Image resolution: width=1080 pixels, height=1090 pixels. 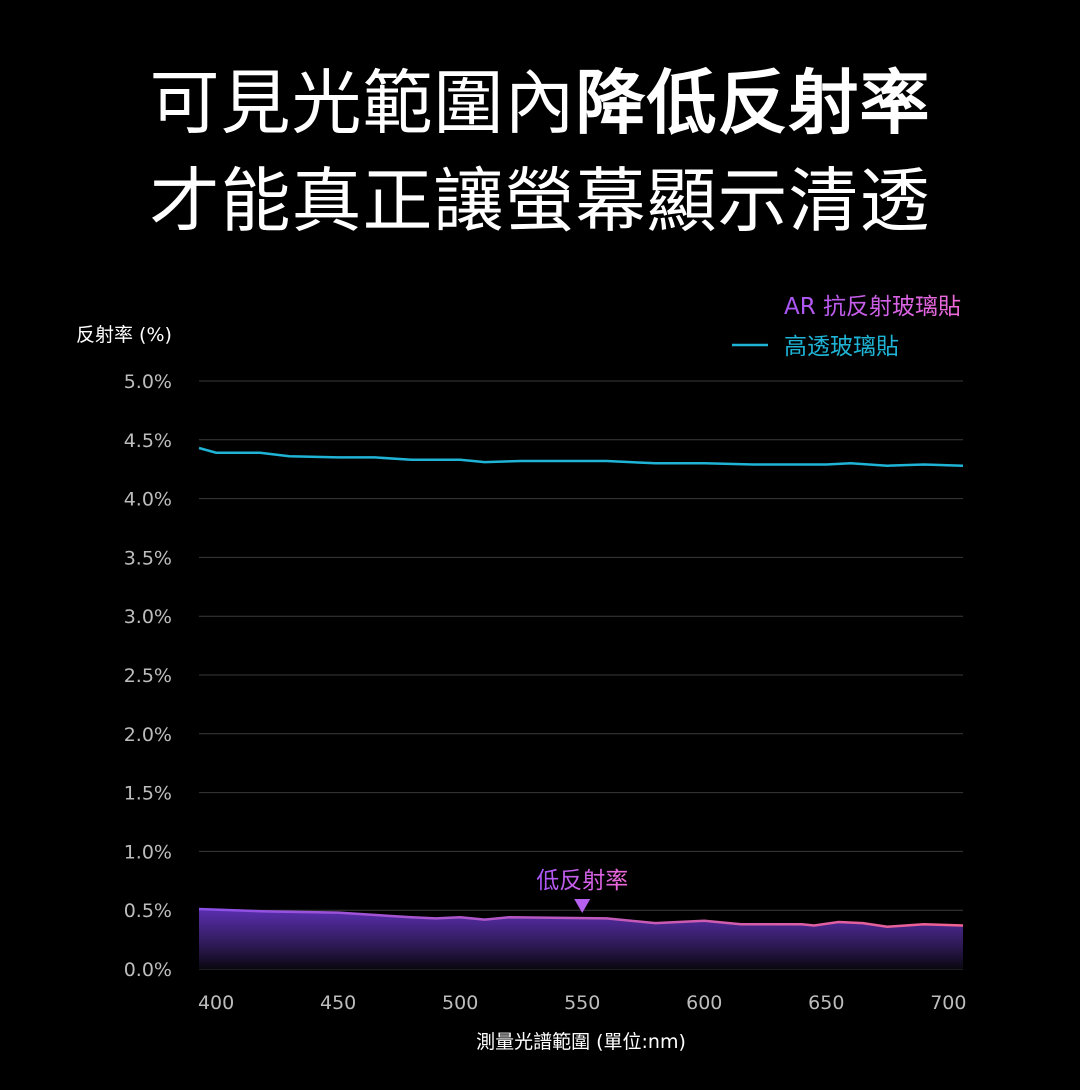 I want to click on y-axis-label: 反射率 (%), so click(x=124, y=335).